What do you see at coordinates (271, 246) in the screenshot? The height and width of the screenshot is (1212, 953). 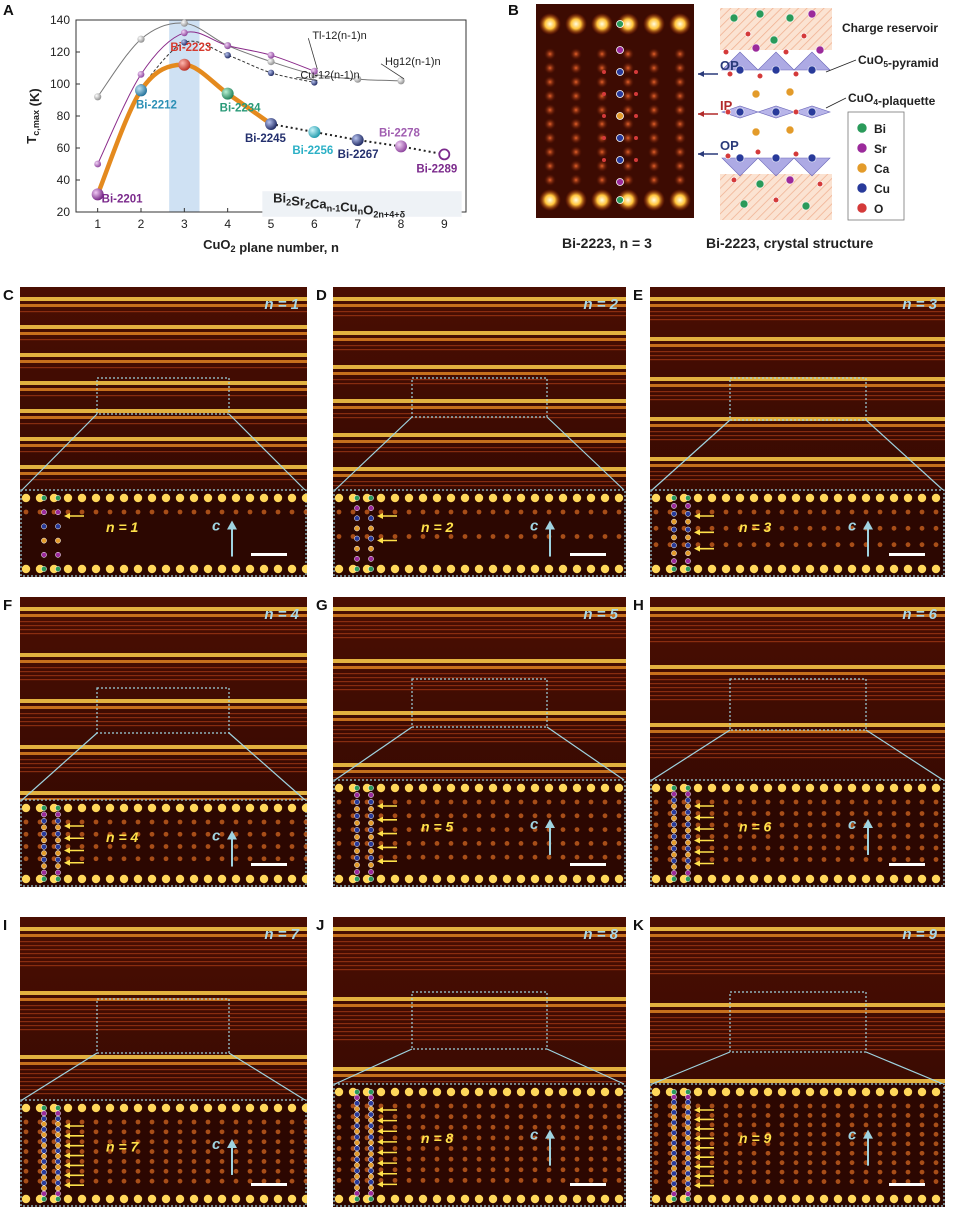 I see `x-axis-label: CuO2 plane number, n` at bounding box center [271, 246].